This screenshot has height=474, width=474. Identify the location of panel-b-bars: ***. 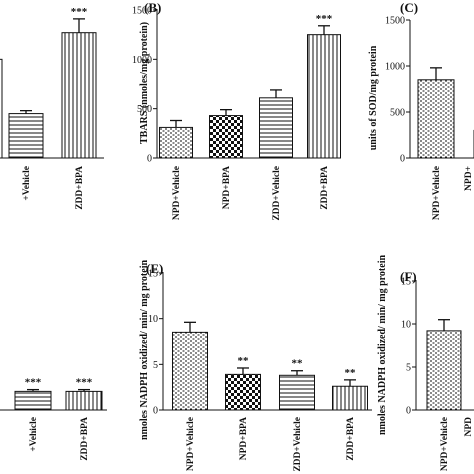
(250, 86).